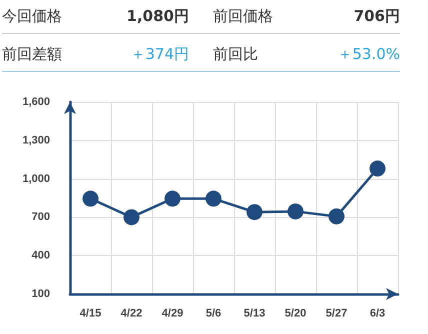 The width and height of the screenshot is (428, 334). Describe the element at coordinates (32, 54) in the screenshot. I see `text: 前回差額` at that location.